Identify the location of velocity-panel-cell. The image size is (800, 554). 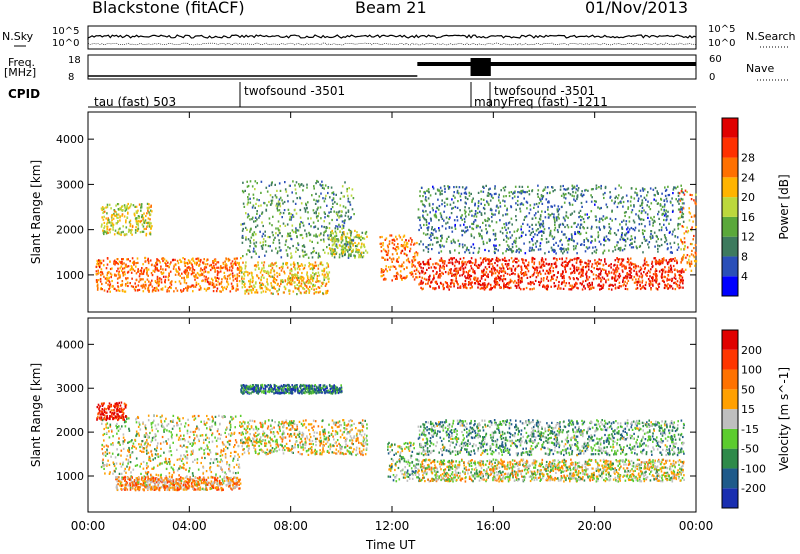
(180, 435).